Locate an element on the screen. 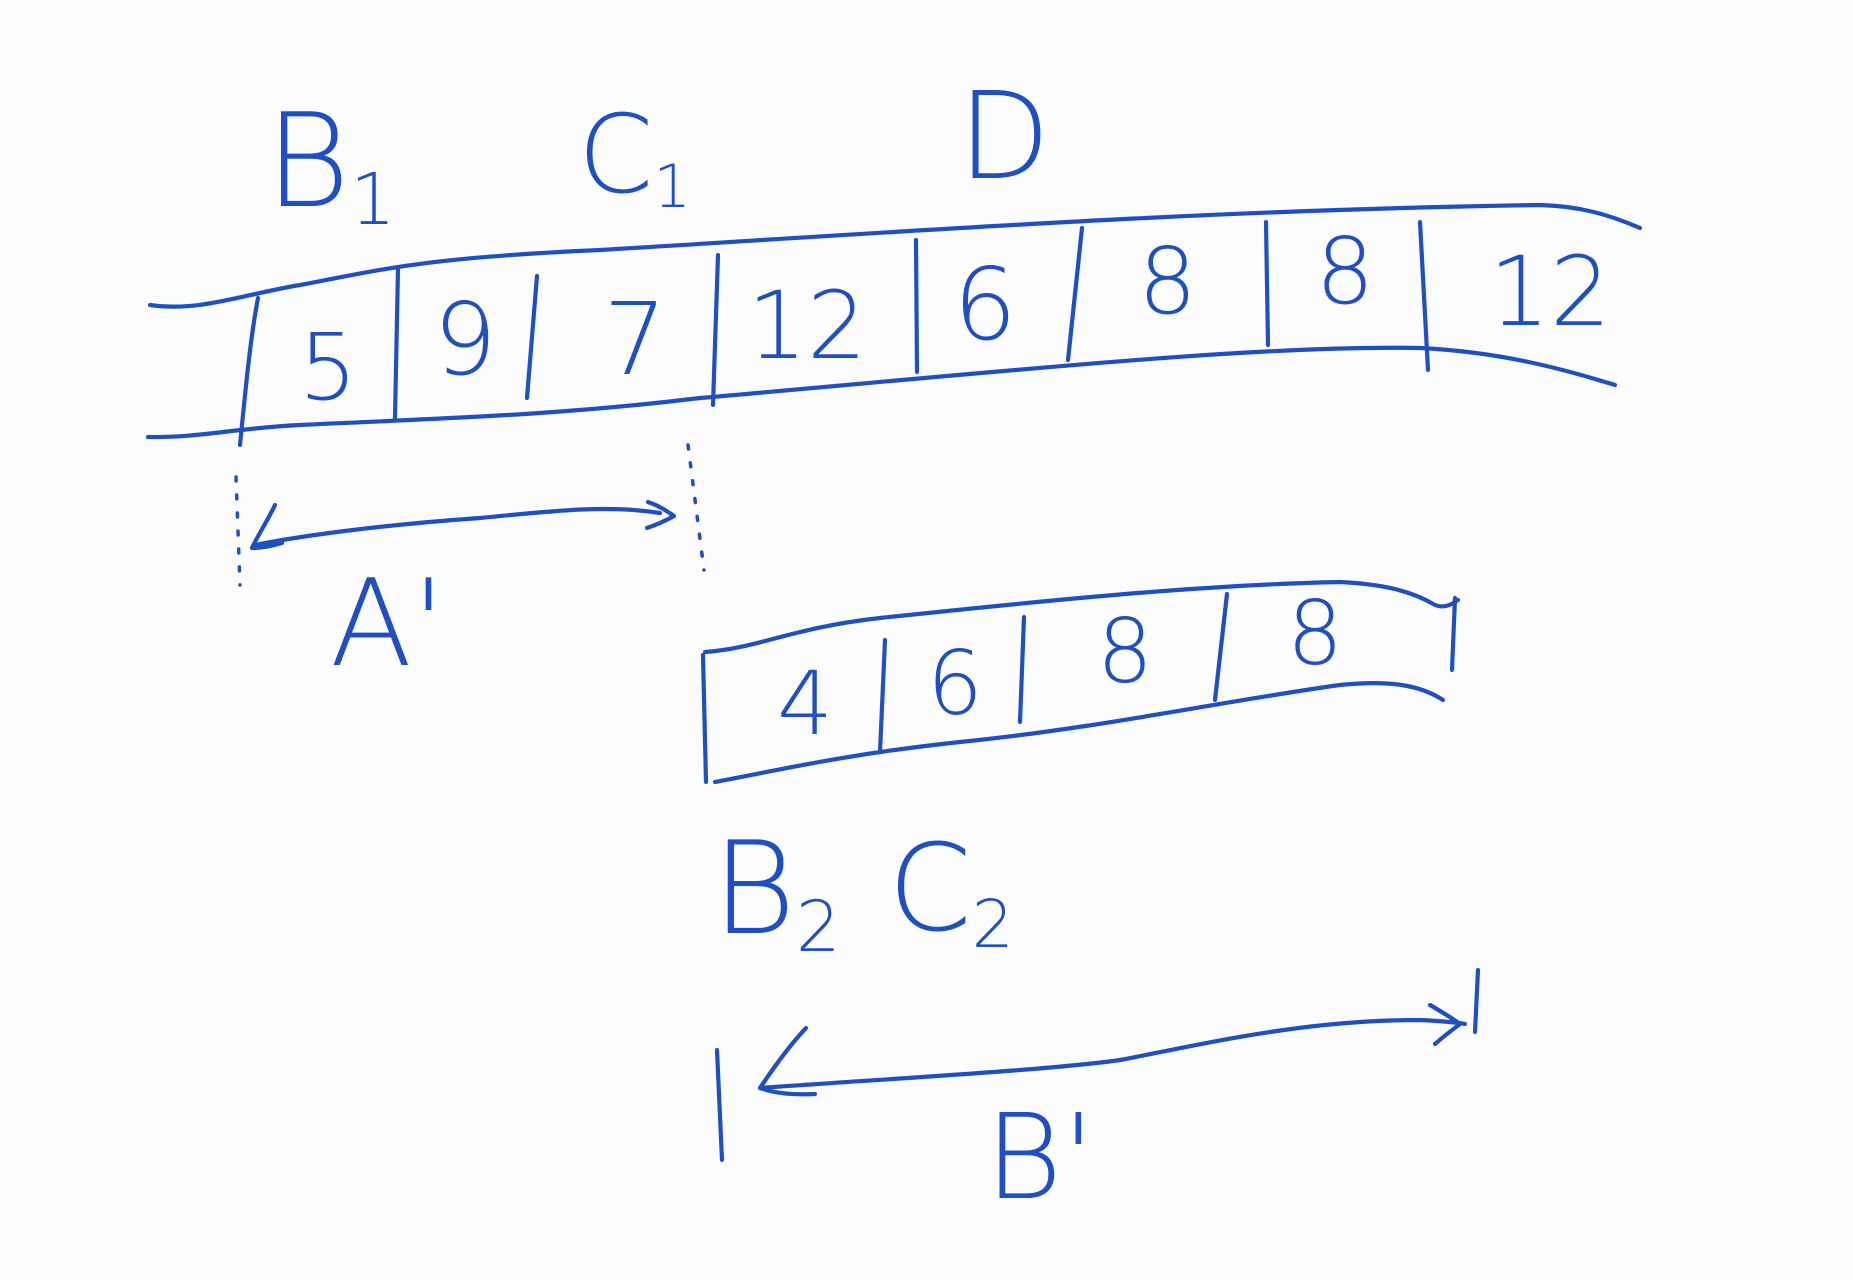 The width and height of the screenshot is (1853, 1280). a-guide-left is located at coordinates (238, 531).